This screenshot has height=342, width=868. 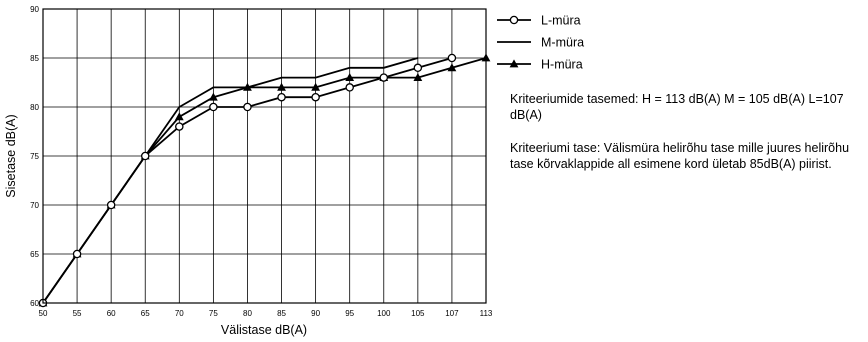 What do you see at coordinates (264, 330) in the screenshot?
I see `x-axis-label: Välistase dB(A)` at bounding box center [264, 330].